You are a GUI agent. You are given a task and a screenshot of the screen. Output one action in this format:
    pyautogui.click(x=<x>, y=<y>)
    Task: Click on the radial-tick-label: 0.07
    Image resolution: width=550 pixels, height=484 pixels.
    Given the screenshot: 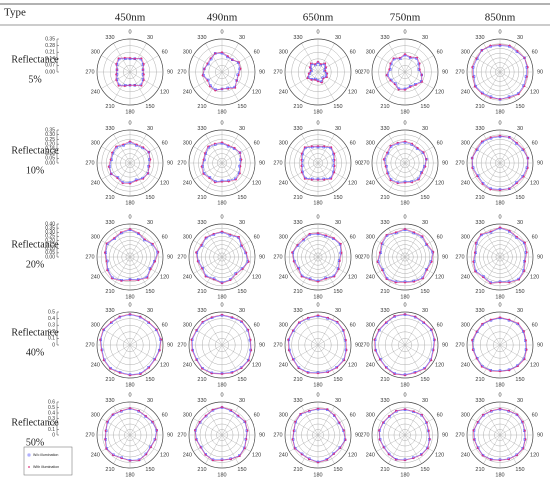 What is the action you would take?
    pyautogui.click(x=50, y=66)
    